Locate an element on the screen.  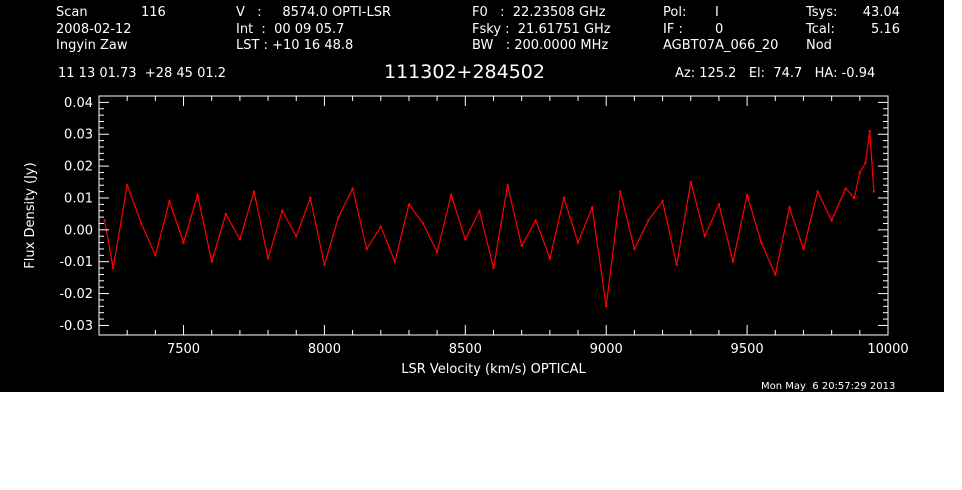
if-value: 0 is located at coordinates (719, 29).